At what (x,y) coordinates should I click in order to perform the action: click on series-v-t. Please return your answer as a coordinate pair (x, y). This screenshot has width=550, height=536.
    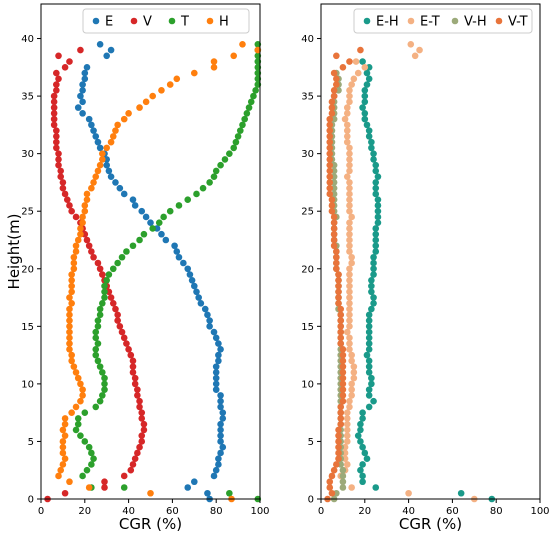
    Looking at the image, I should click on (344, 274).